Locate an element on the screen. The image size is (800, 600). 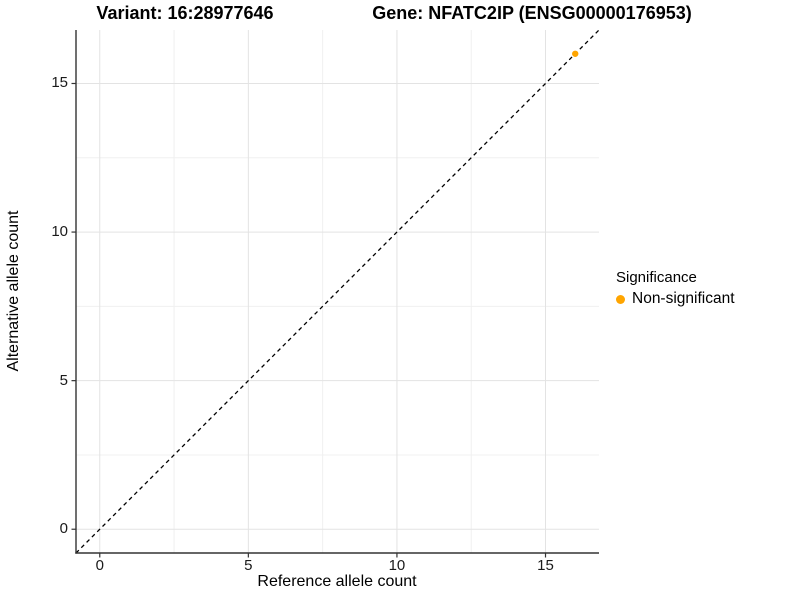
x-axis-title: Reference allele count is located at coordinates (337, 581).